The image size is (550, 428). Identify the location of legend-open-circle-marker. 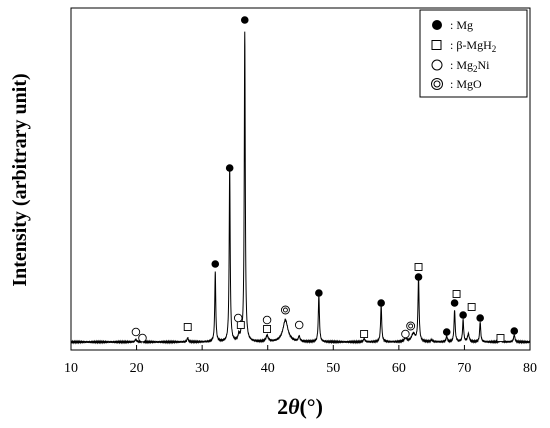
(437, 65).